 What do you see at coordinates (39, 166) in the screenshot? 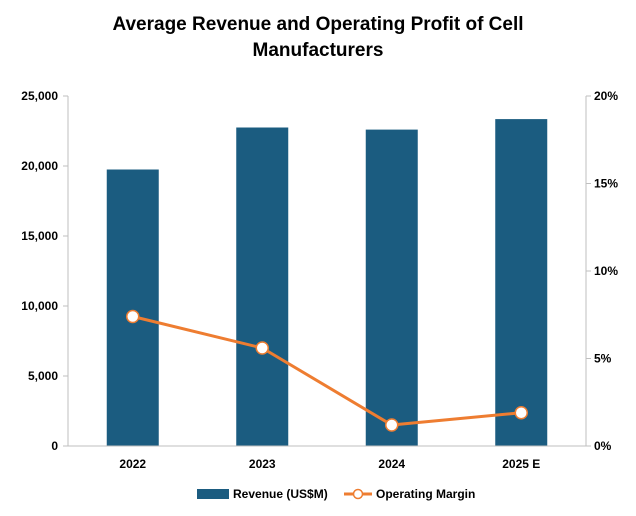
I see `left-axis-tick-label: 20,000` at bounding box center [39, 166].